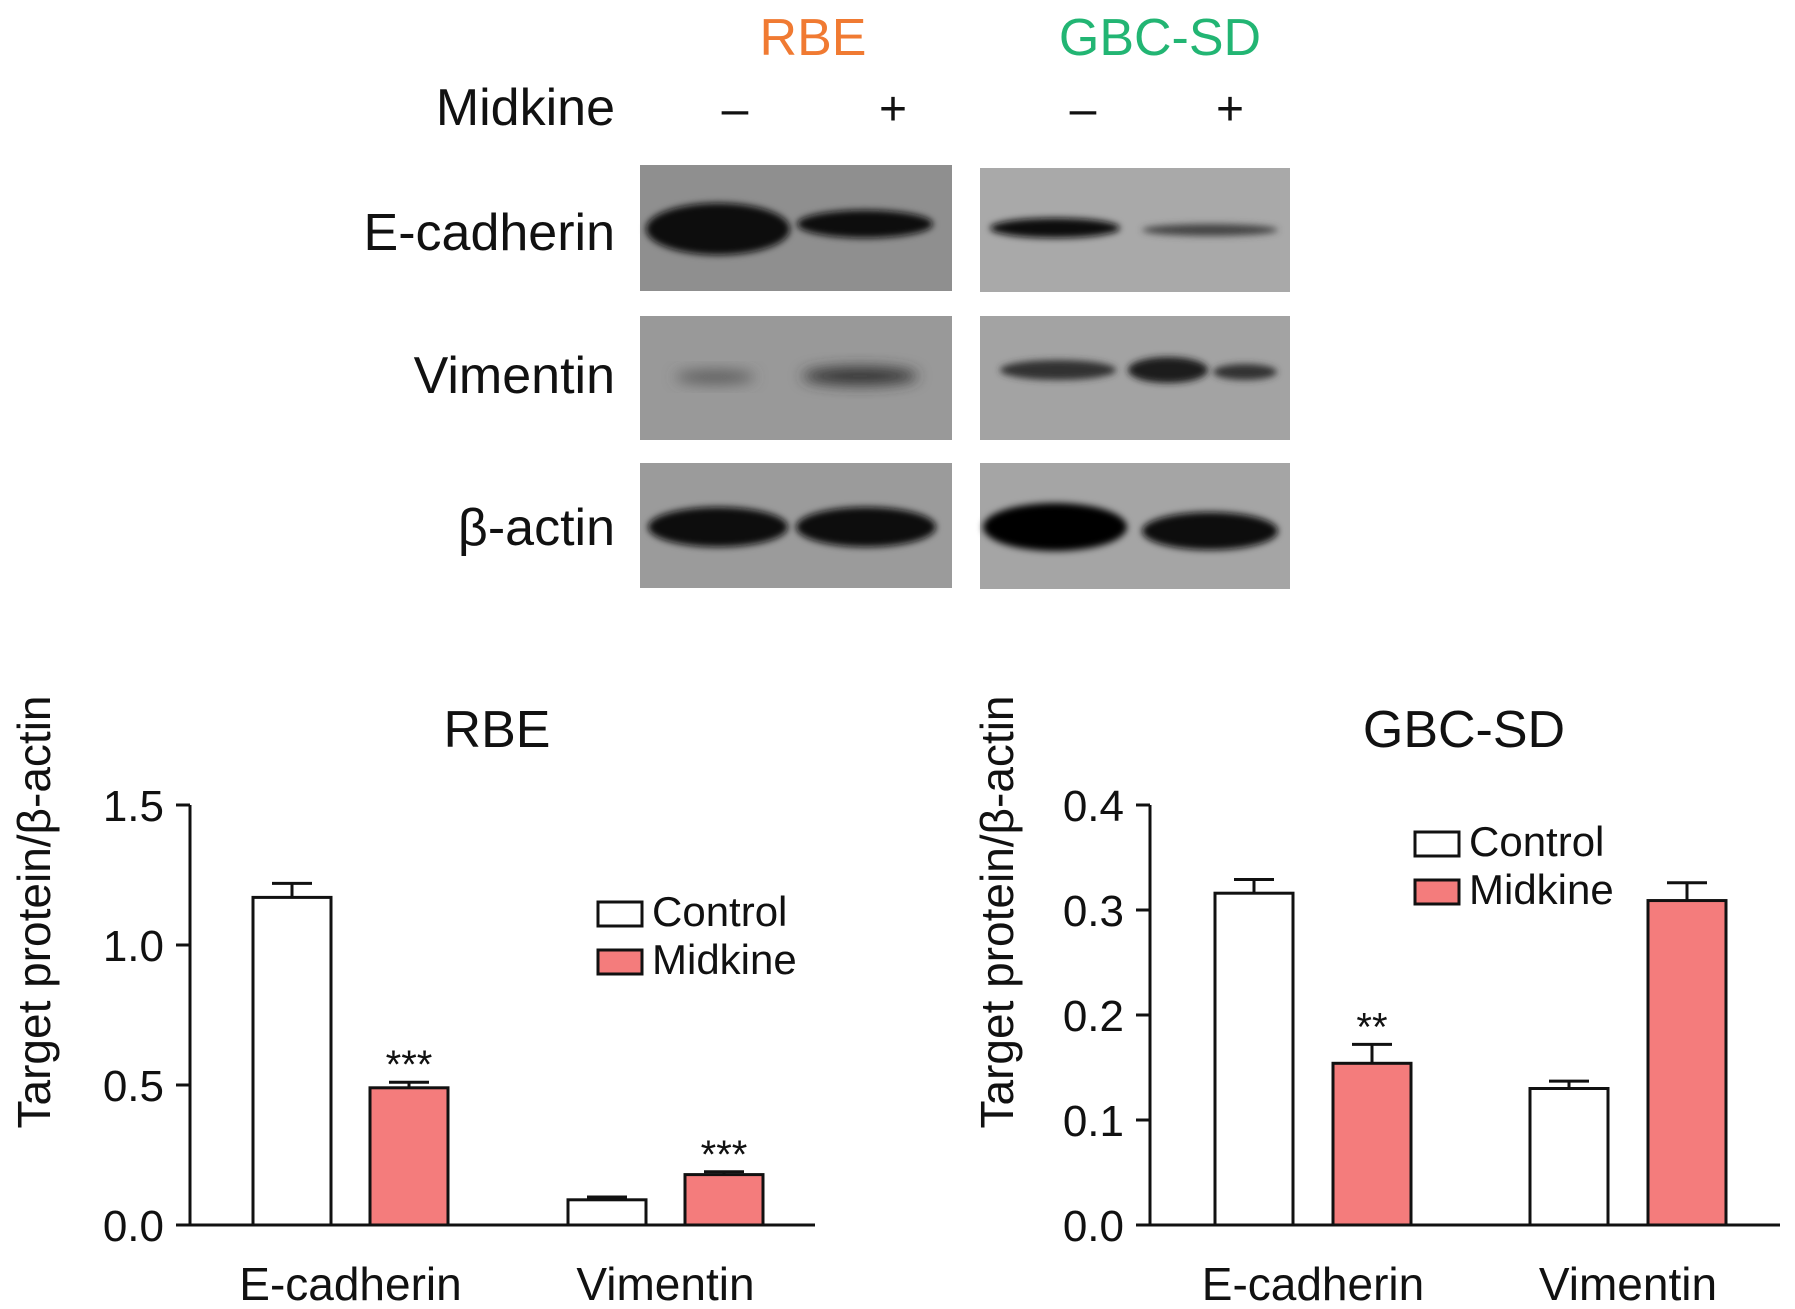 This screenshot has width=1795, height=1309. I want to click on blot-cell-line-rbe: RBE, so click(813, 38).